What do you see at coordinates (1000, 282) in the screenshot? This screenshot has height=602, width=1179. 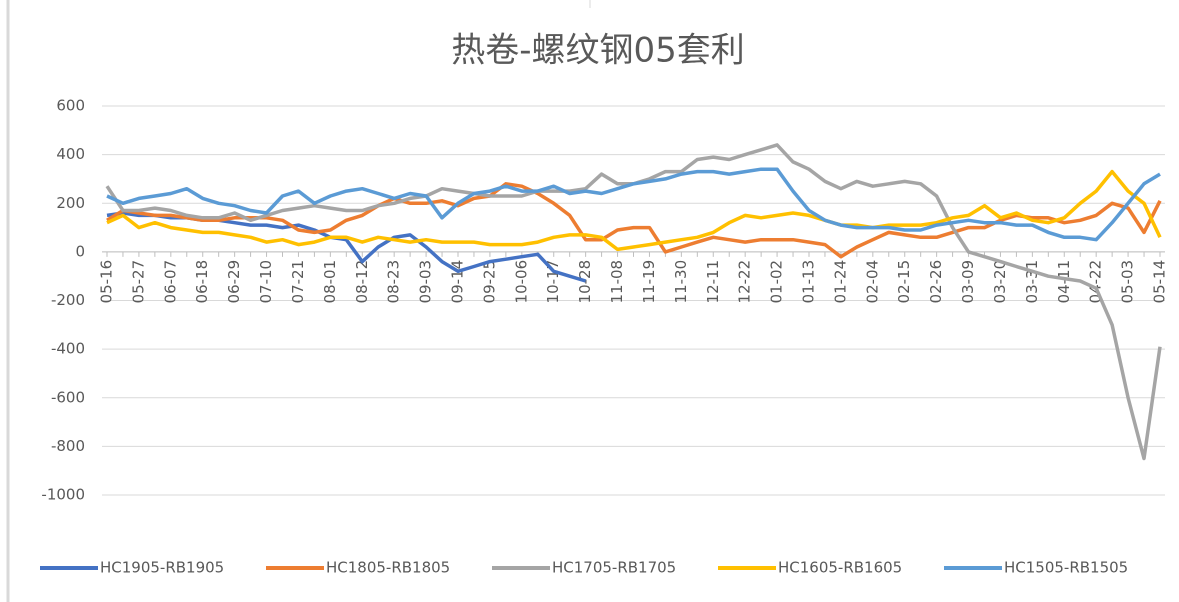 I see `x-tick-label: 03-20` at bounding box center [1000, 282].